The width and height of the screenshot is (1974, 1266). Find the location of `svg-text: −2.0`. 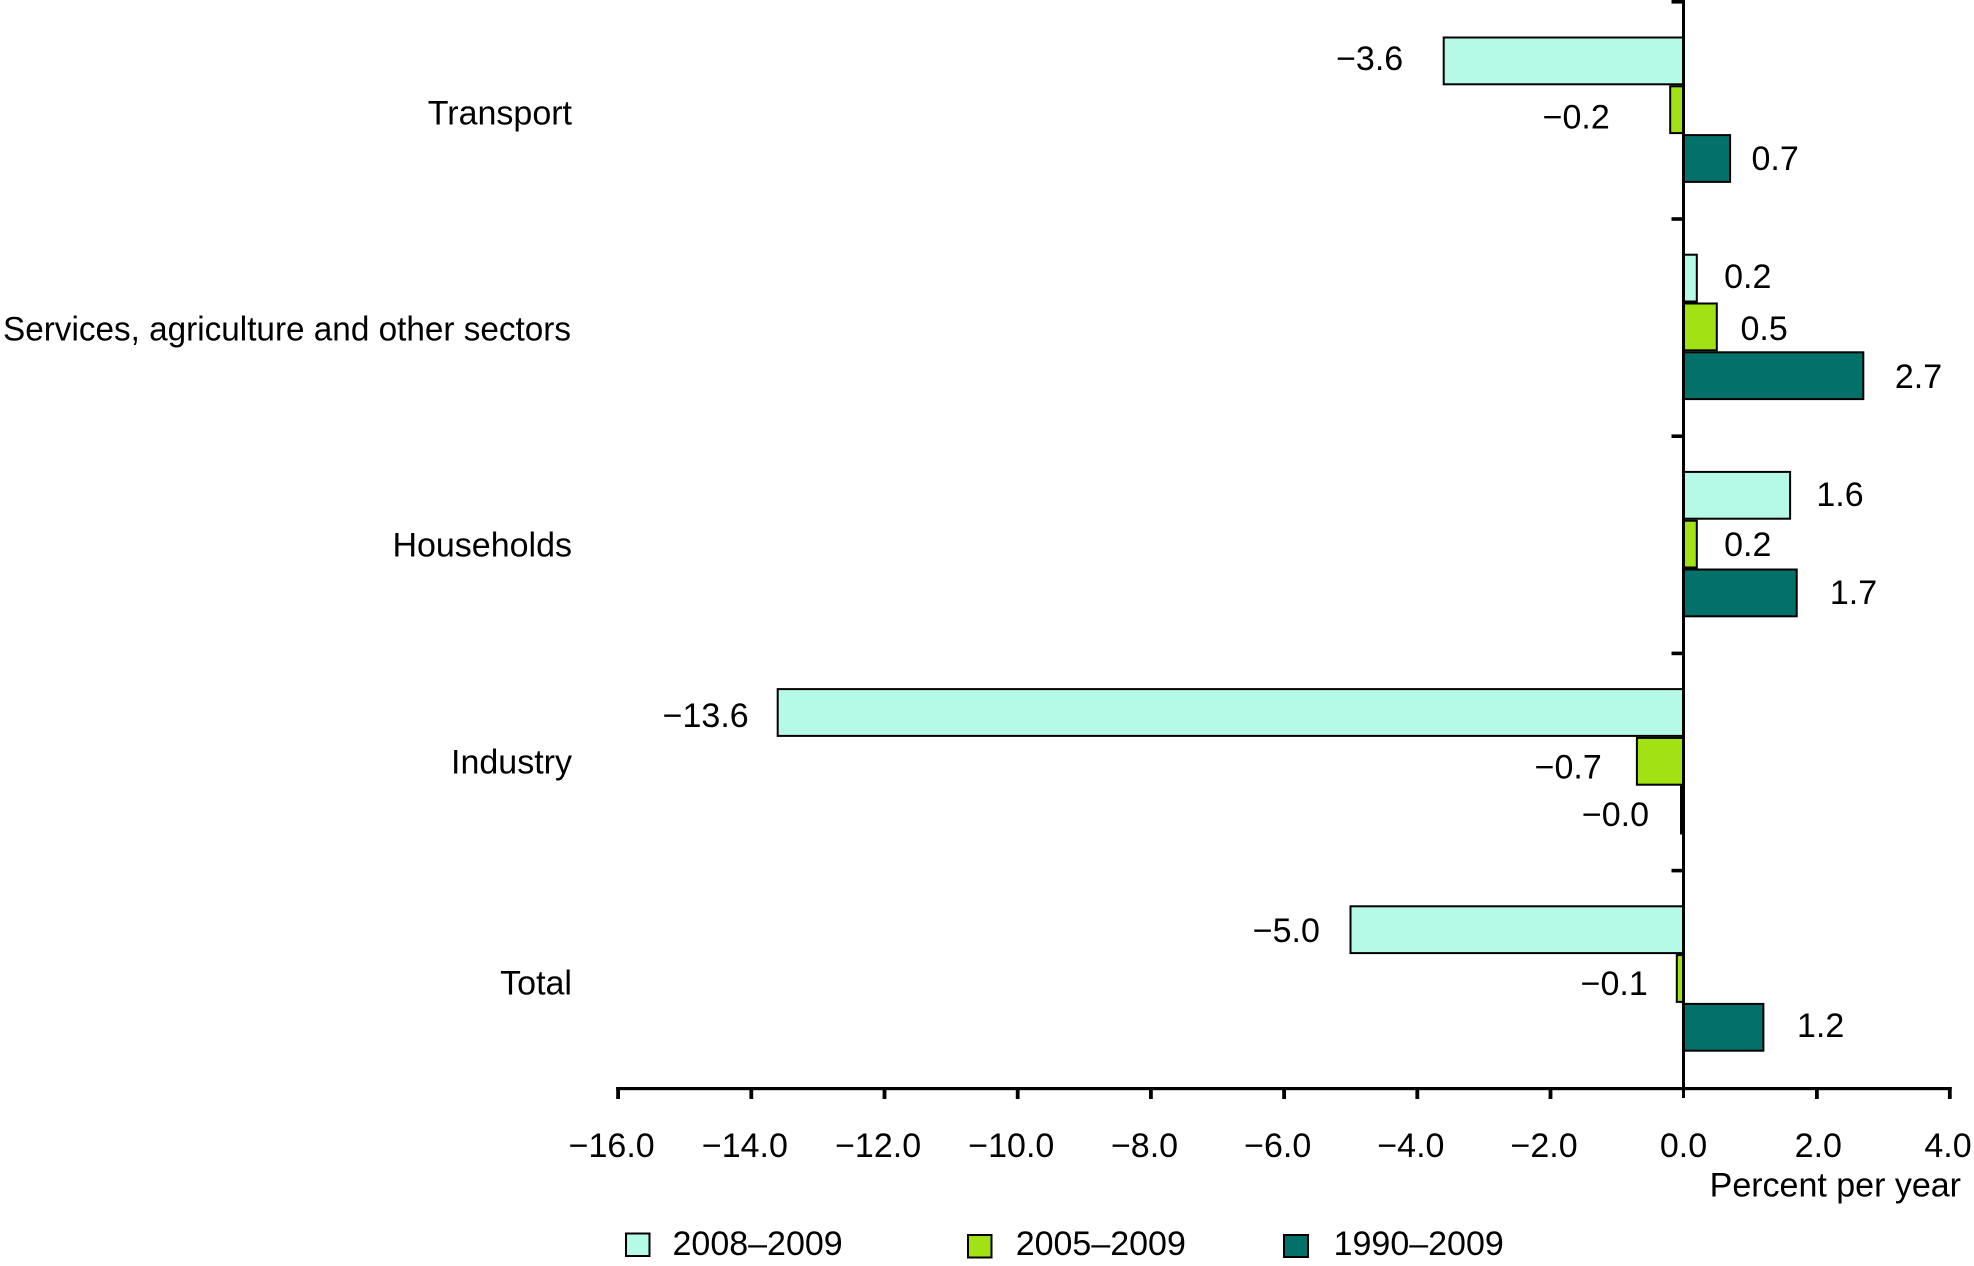

svg-text: −2.0 is located at coordinates (1544, 1146).